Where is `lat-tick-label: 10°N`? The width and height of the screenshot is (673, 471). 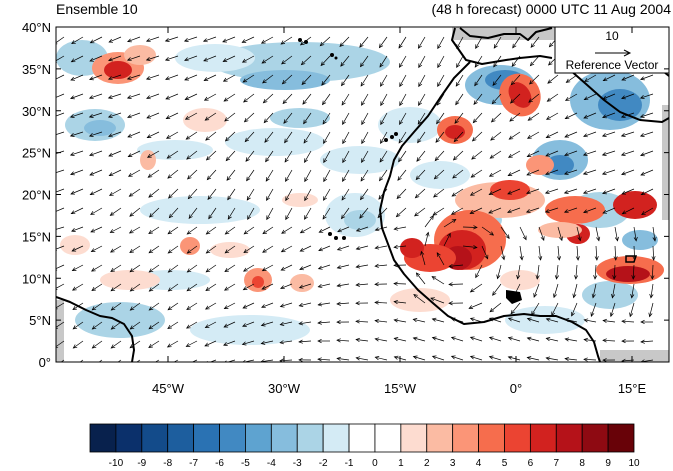
lat-tick-label: 10°N is located at coordinates (36, 278).